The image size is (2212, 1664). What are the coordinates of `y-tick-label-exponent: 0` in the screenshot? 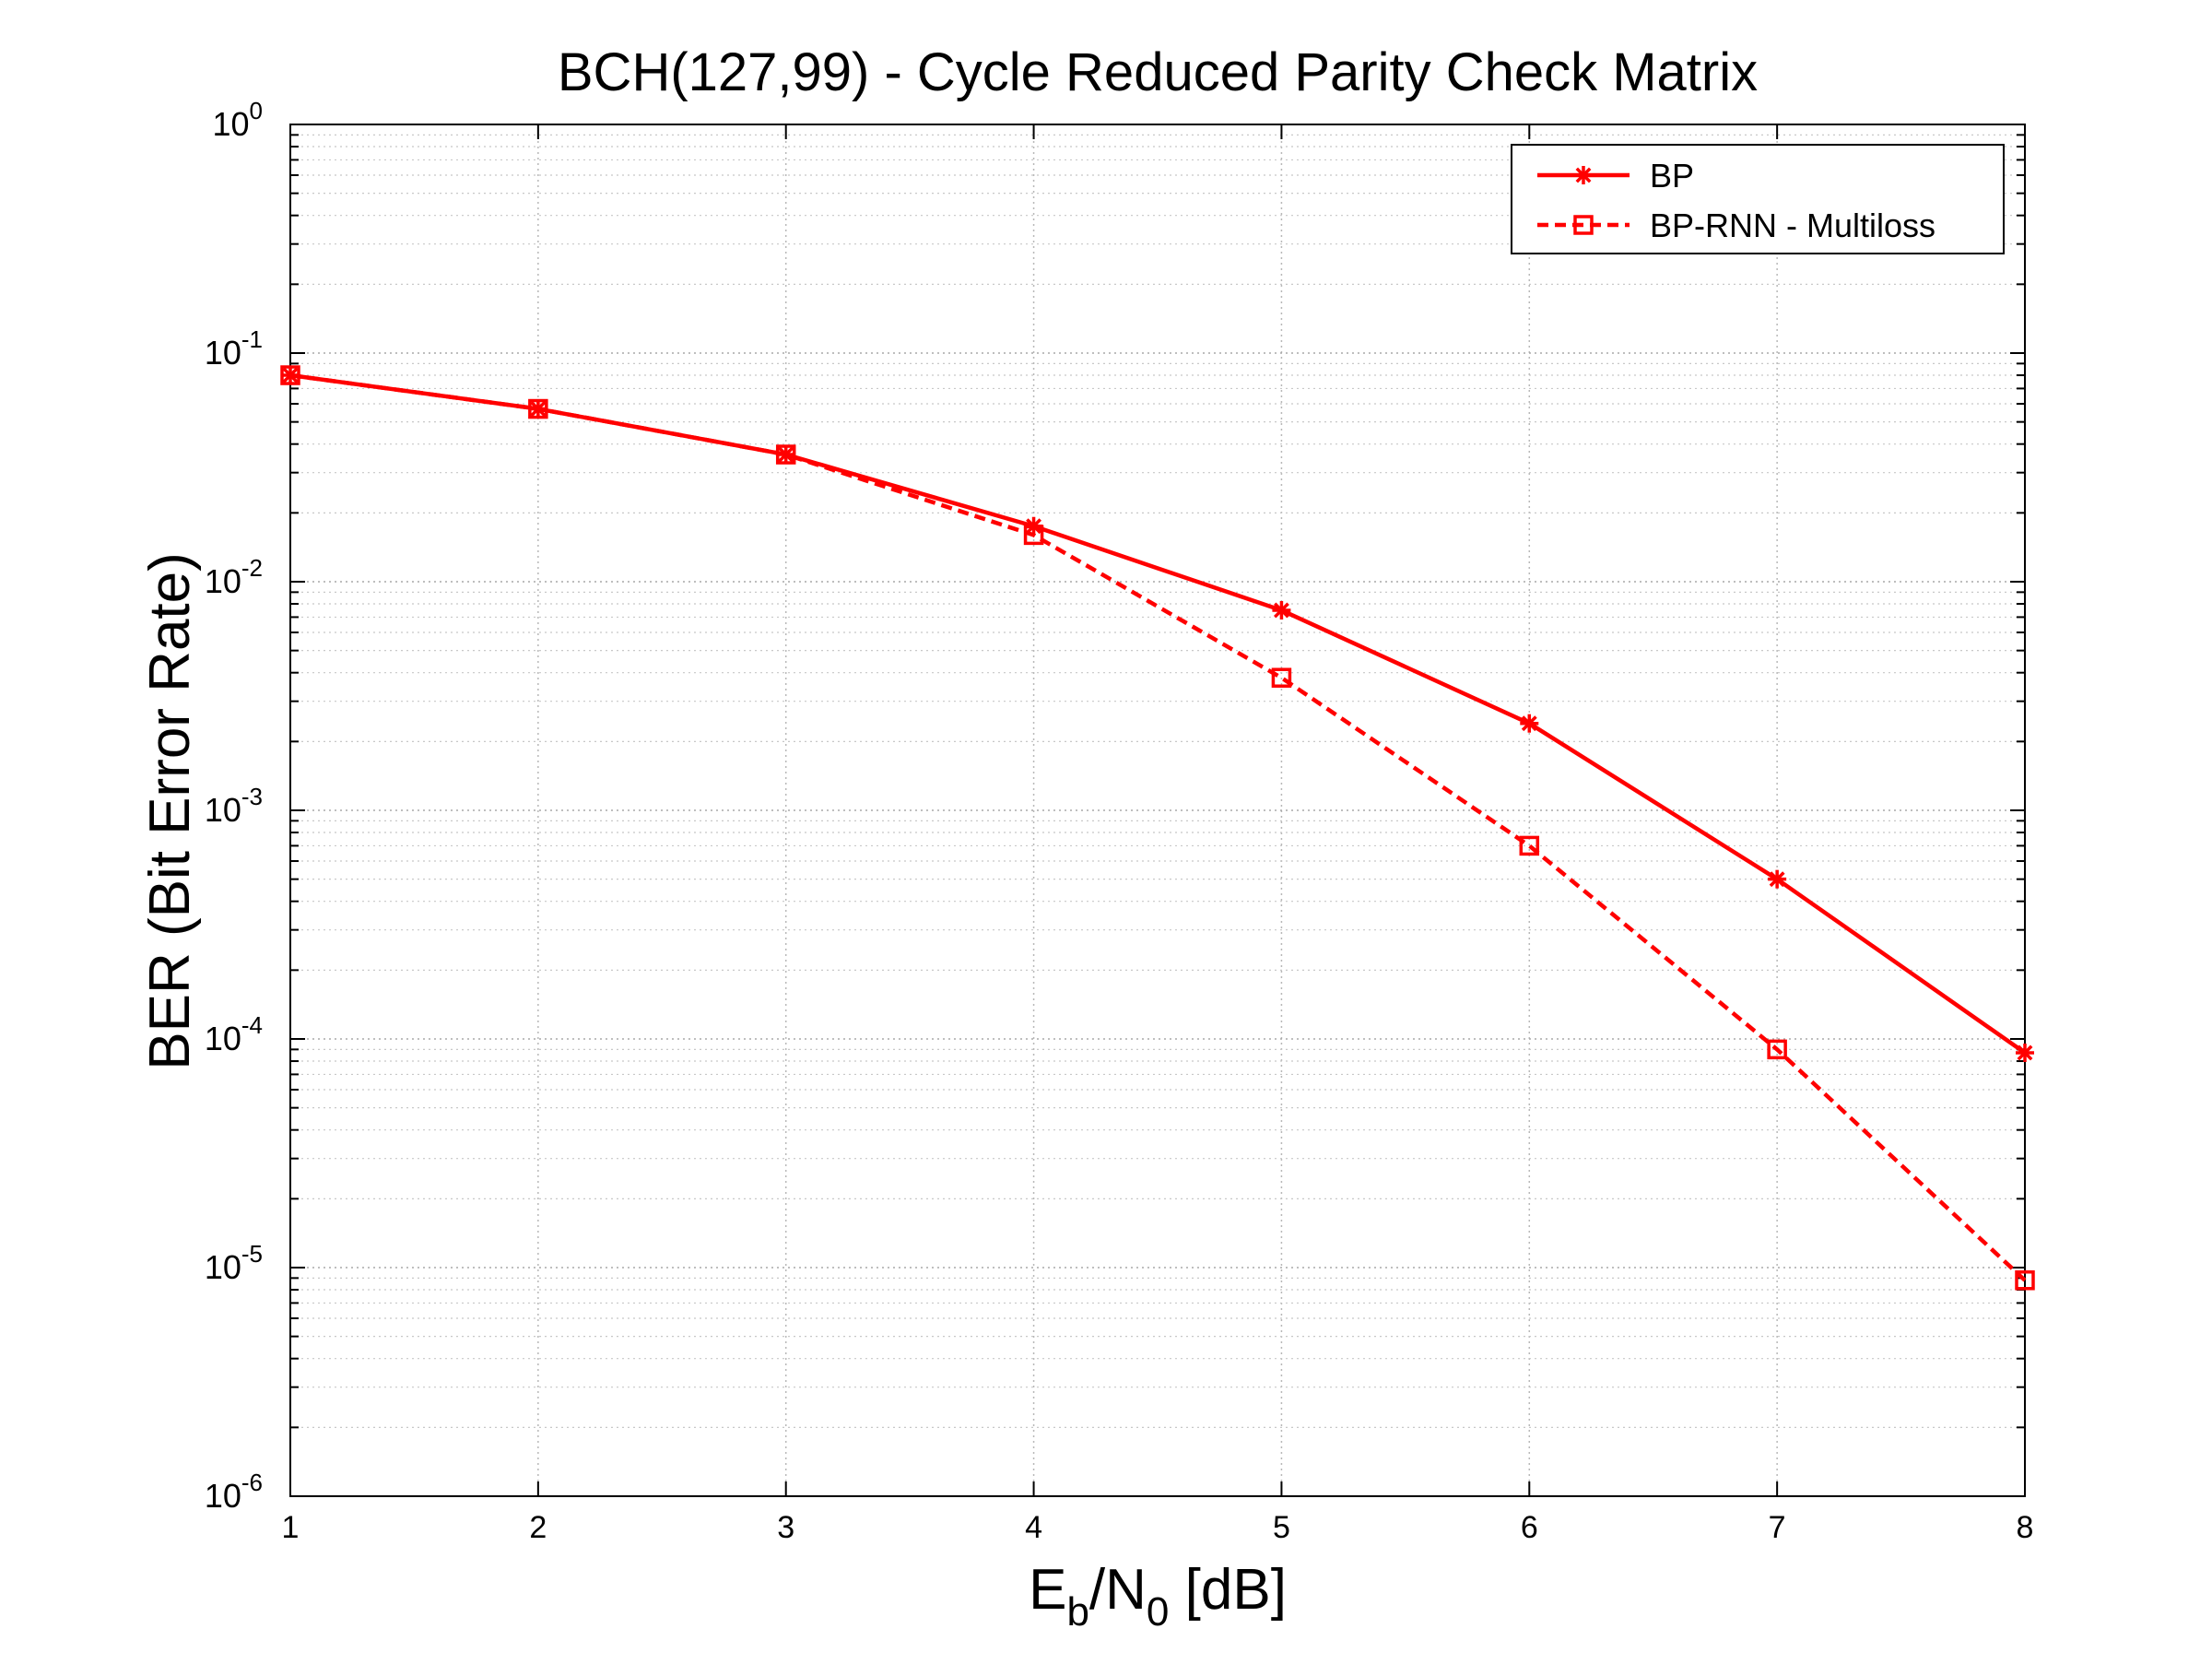 It's located at (256, 110).